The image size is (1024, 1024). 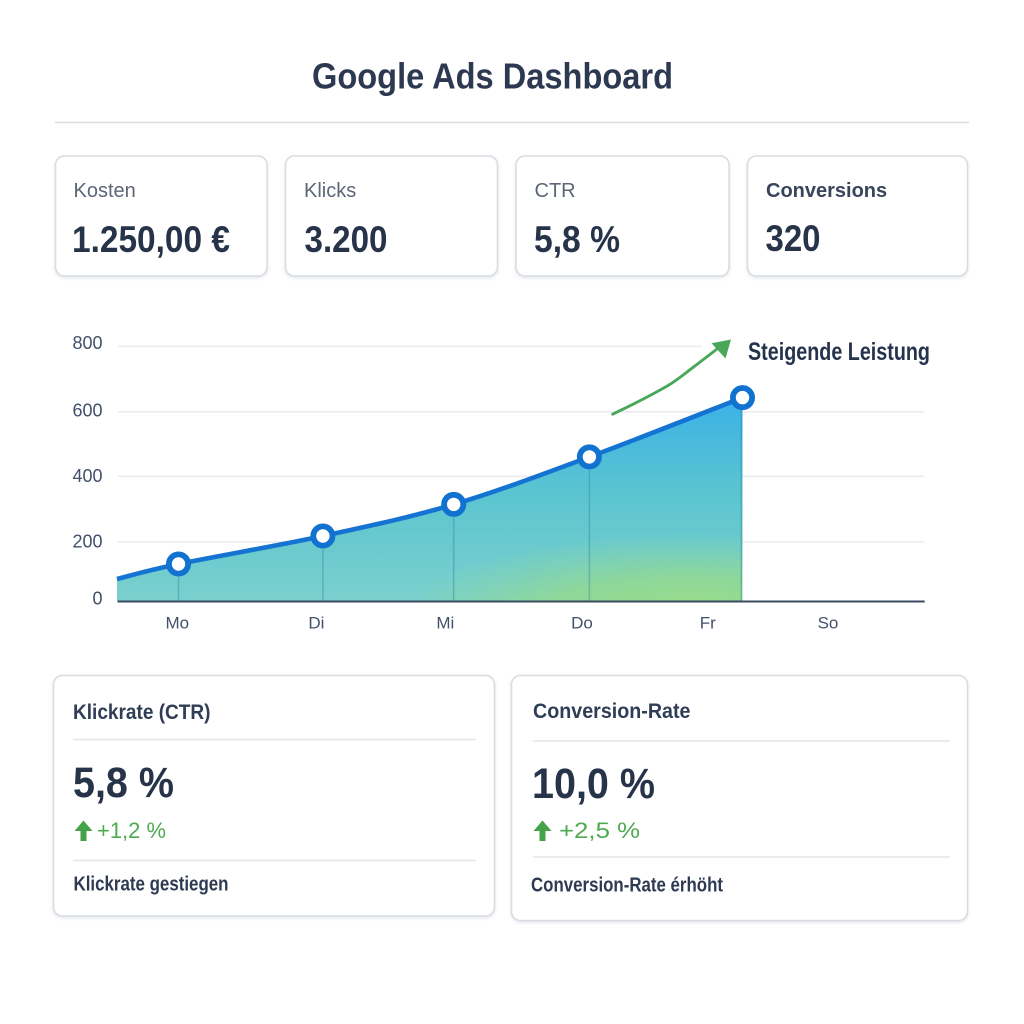 What do you see at coordinates (316, 622) in the screenshot?
I see `svg-text: Di` at bounding box center [316, 622].